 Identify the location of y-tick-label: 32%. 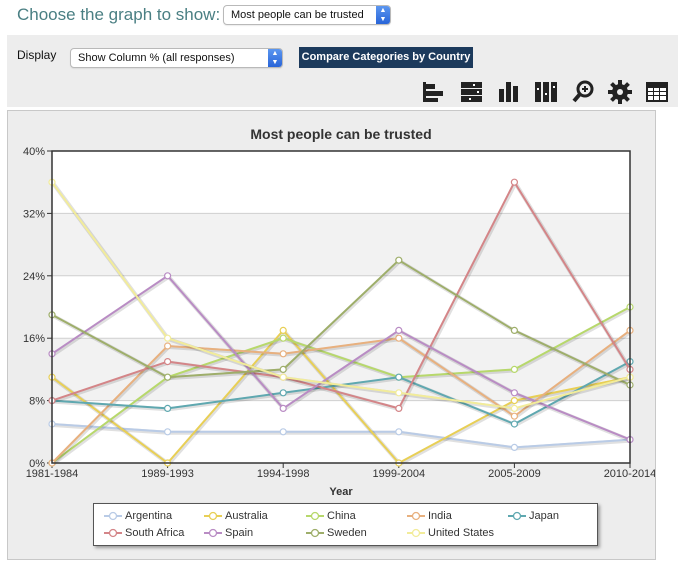
(34, 214).